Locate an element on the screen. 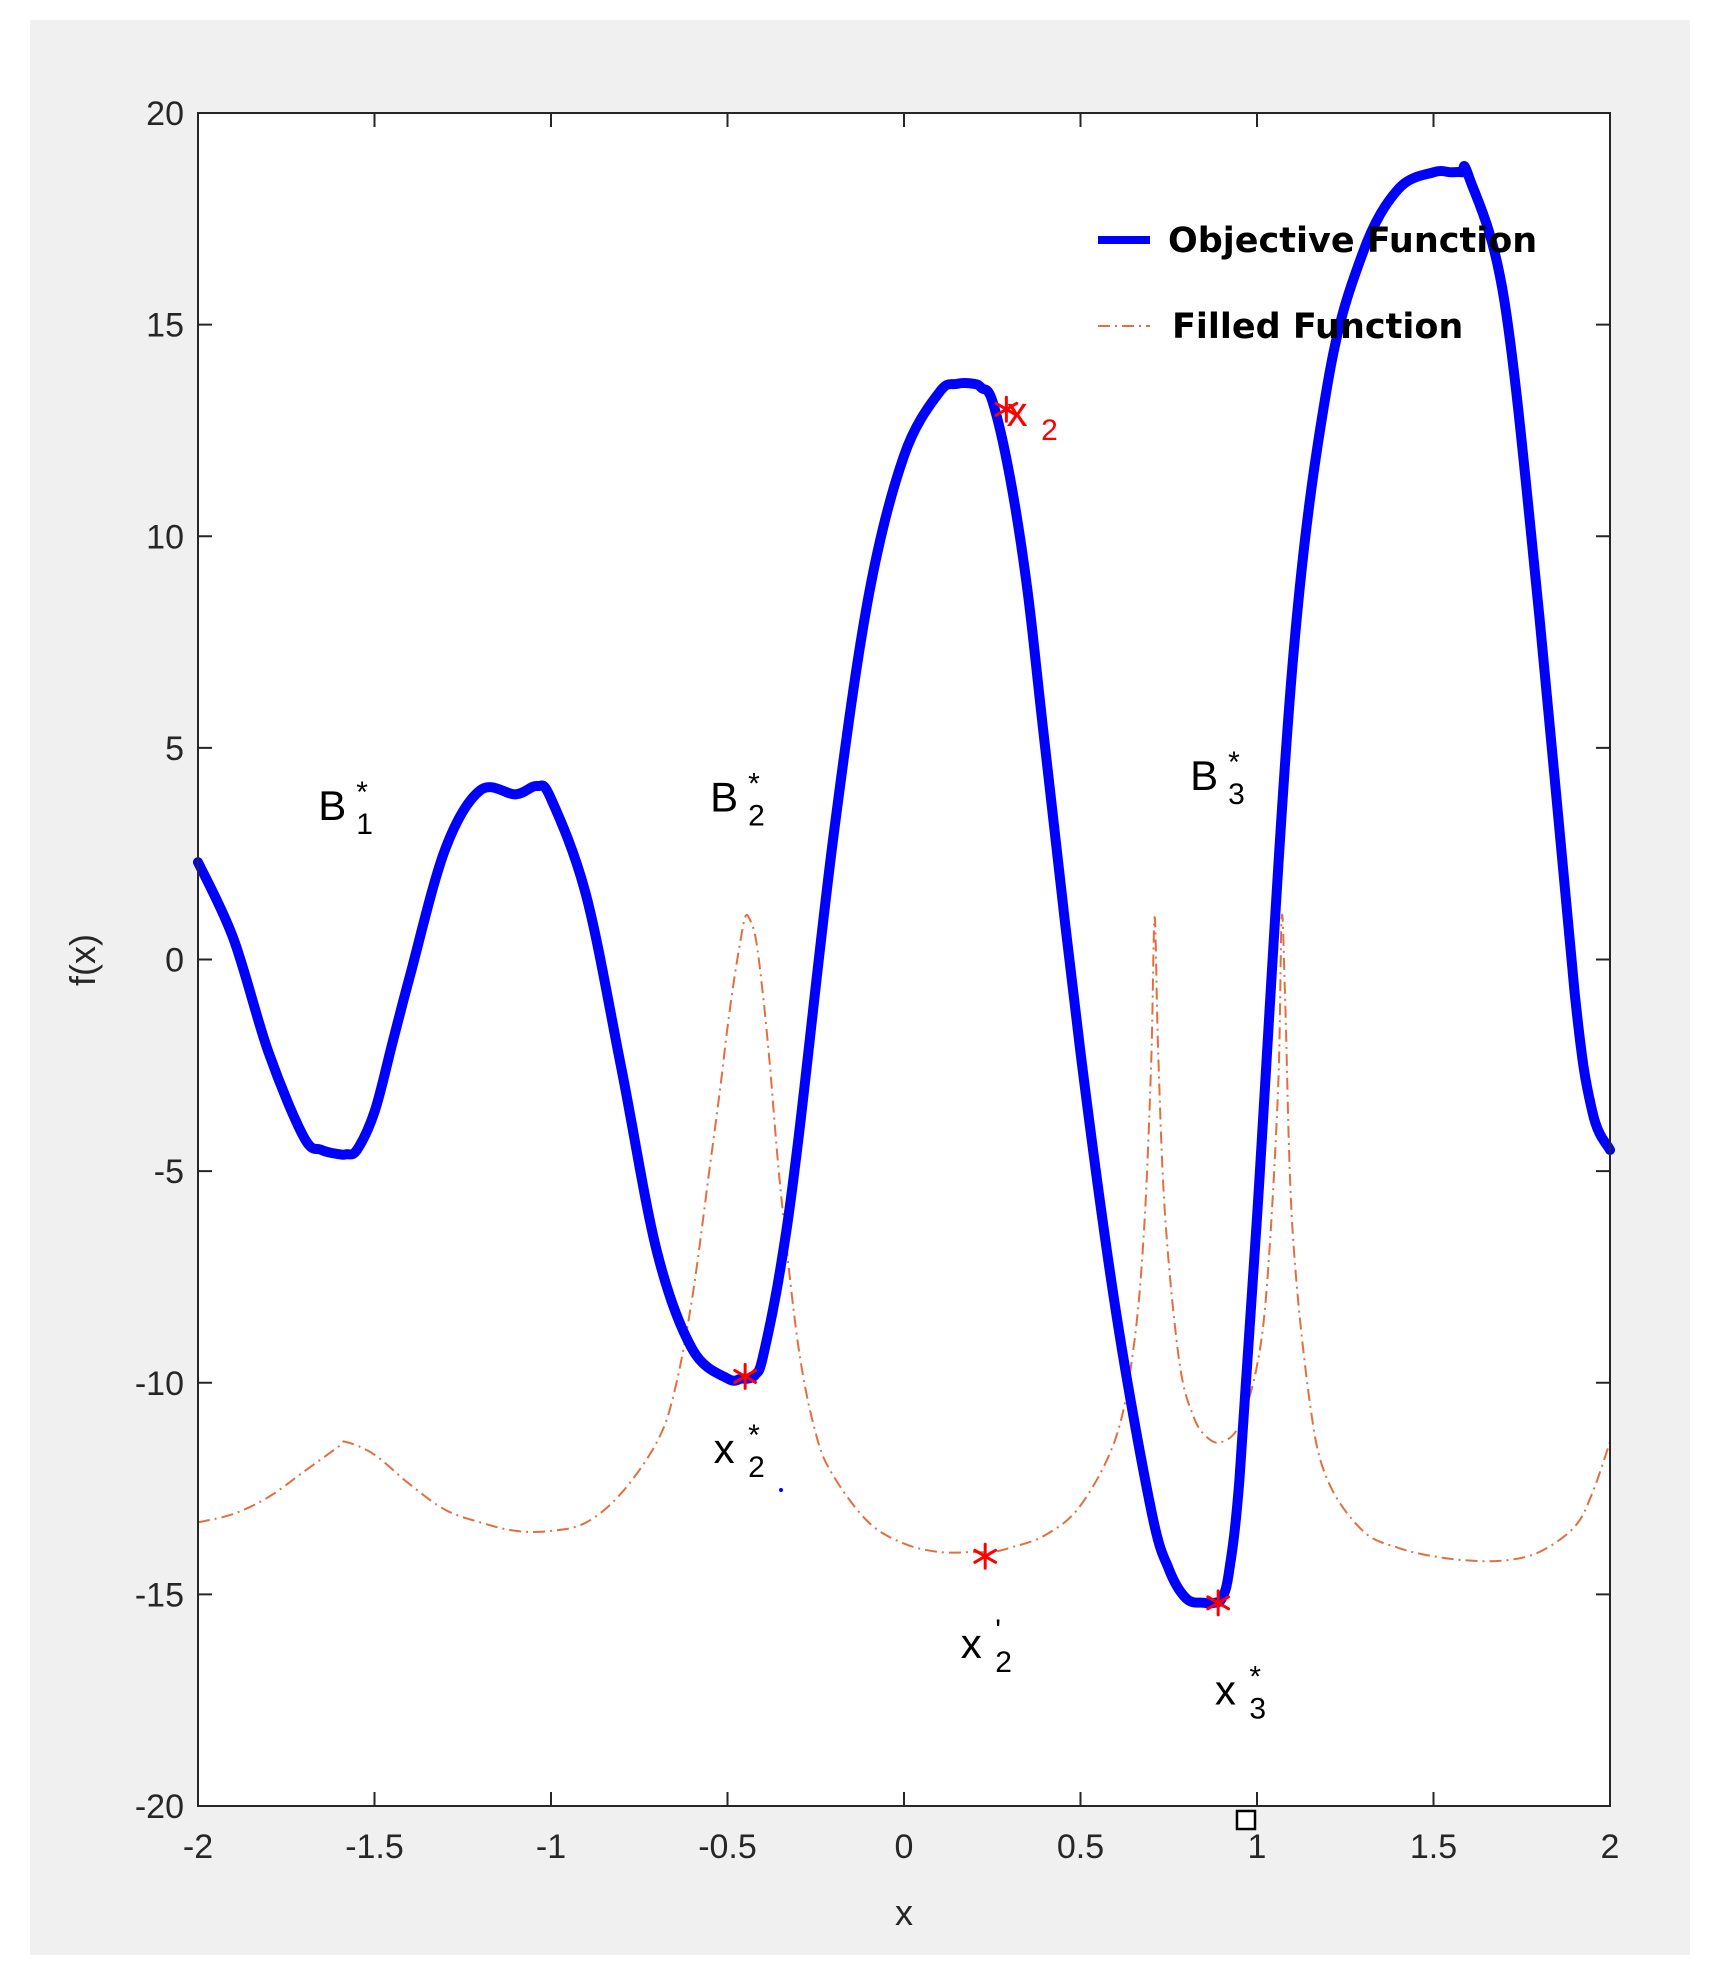 This screenshot has height=1971, width=1717. legend-label-objective-function: Objective Function is located at coordinates (1352, 241).